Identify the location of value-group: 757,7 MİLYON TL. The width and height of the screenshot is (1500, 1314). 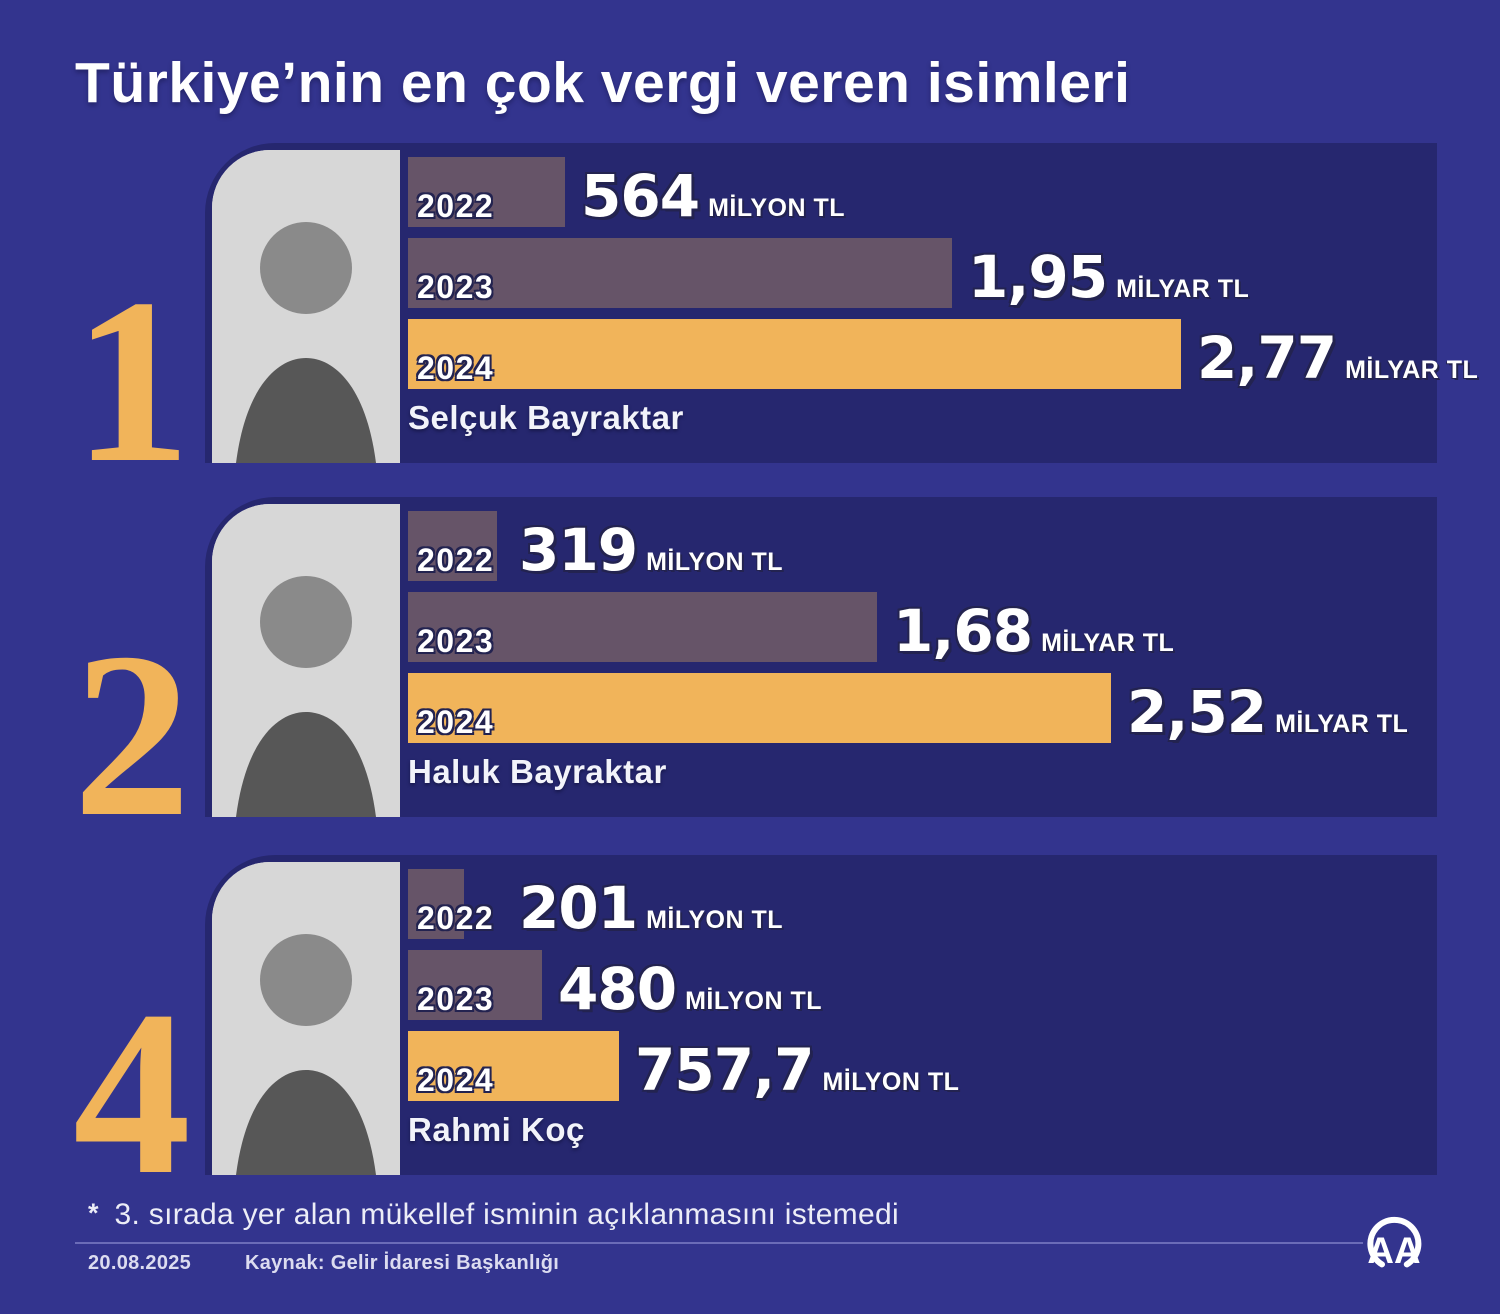
(797, 1070).